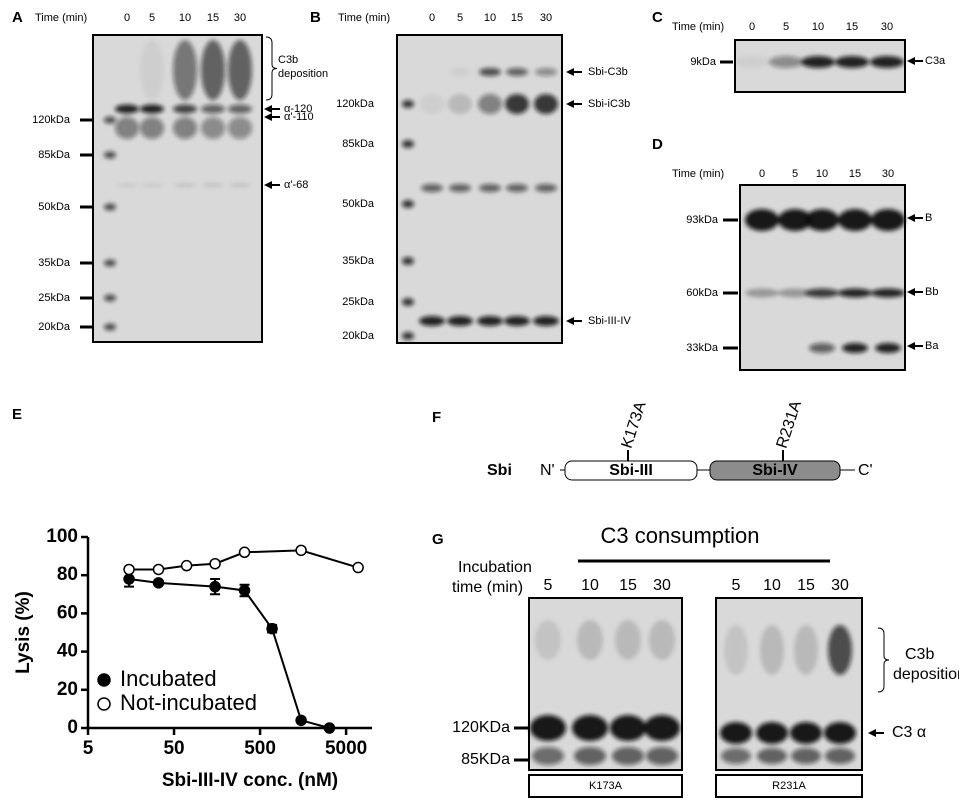 The height and width of the screenshot is (804, 959). What do you see at coordinates (631, 470) in the screenshot?
I see `domain-box` at bounding box center [631, 470].